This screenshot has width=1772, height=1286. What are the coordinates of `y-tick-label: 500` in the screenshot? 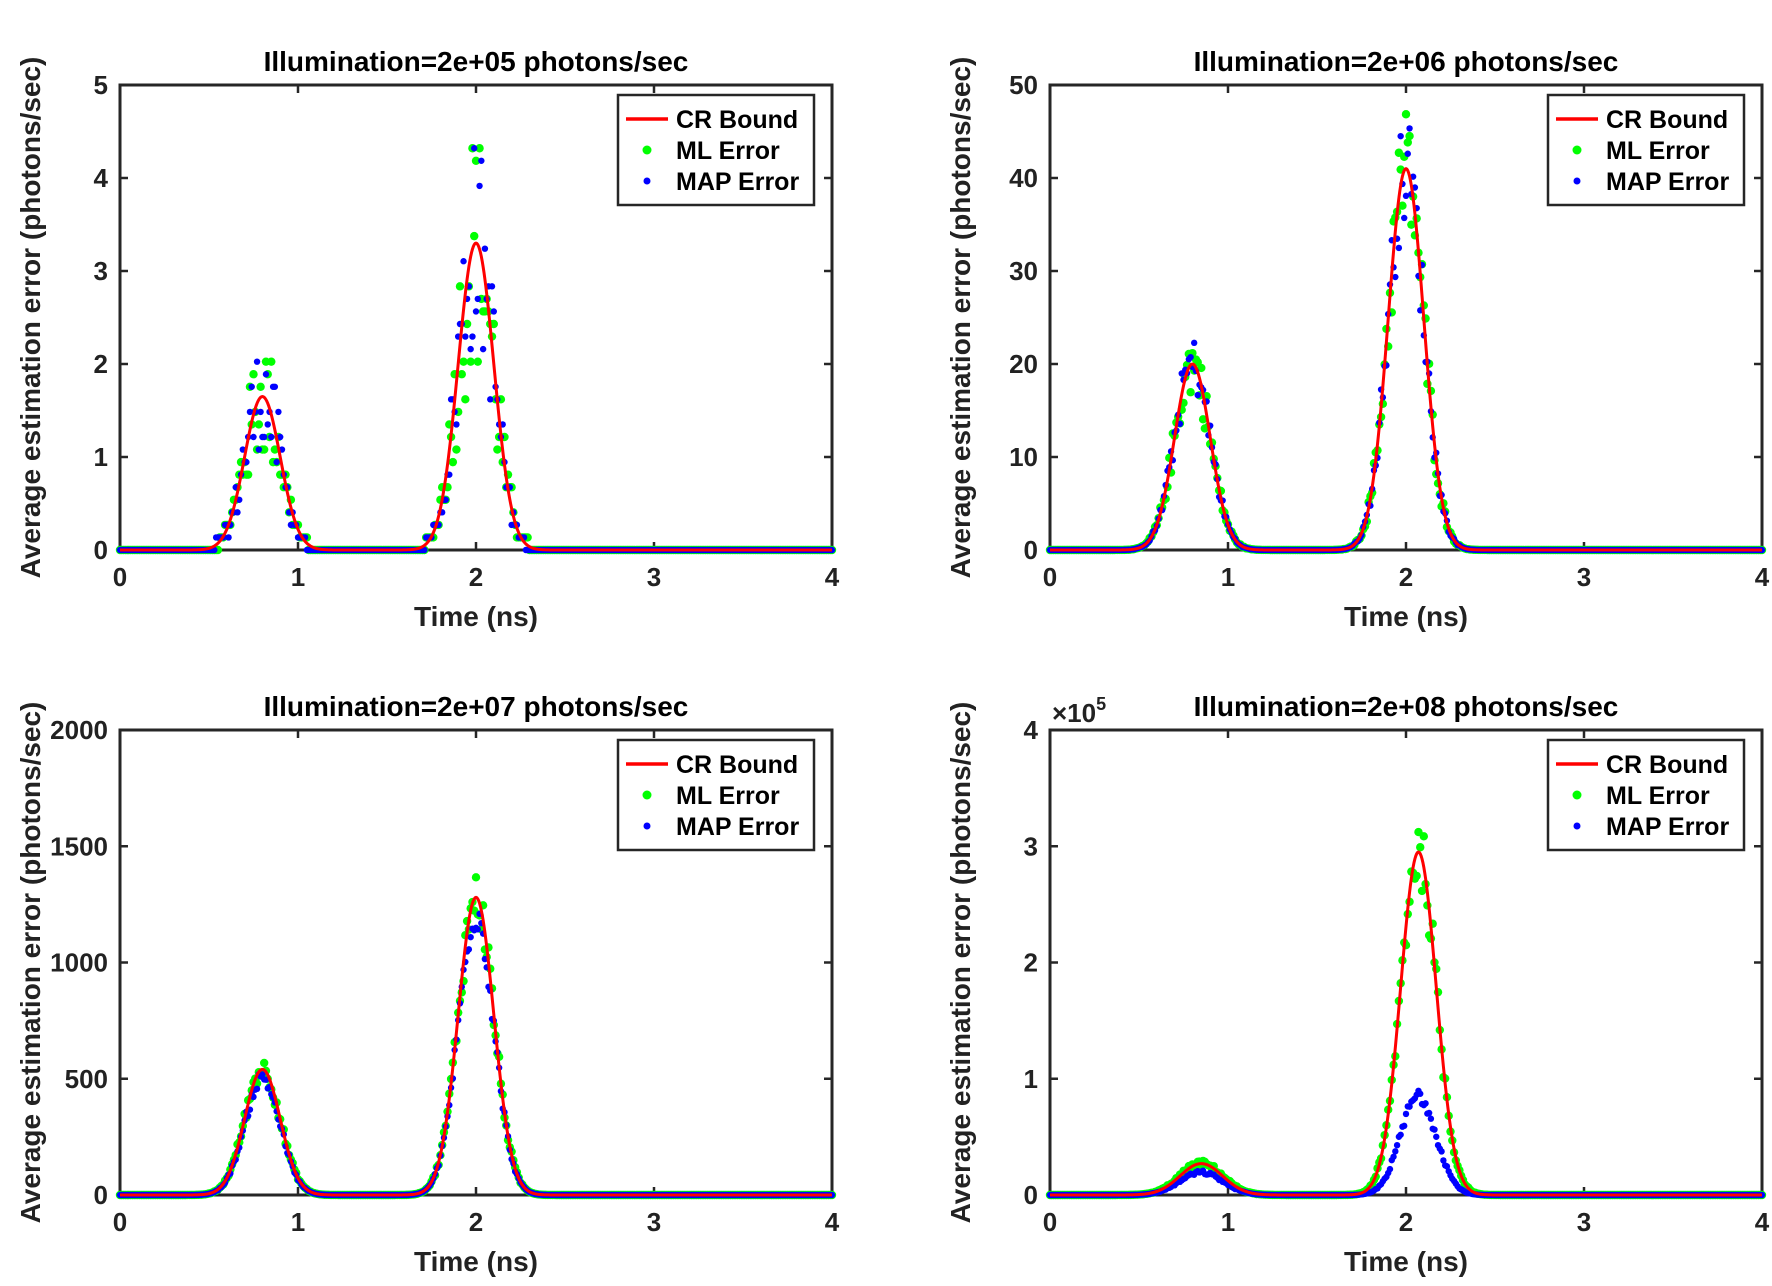 It's located at (86, 1079).